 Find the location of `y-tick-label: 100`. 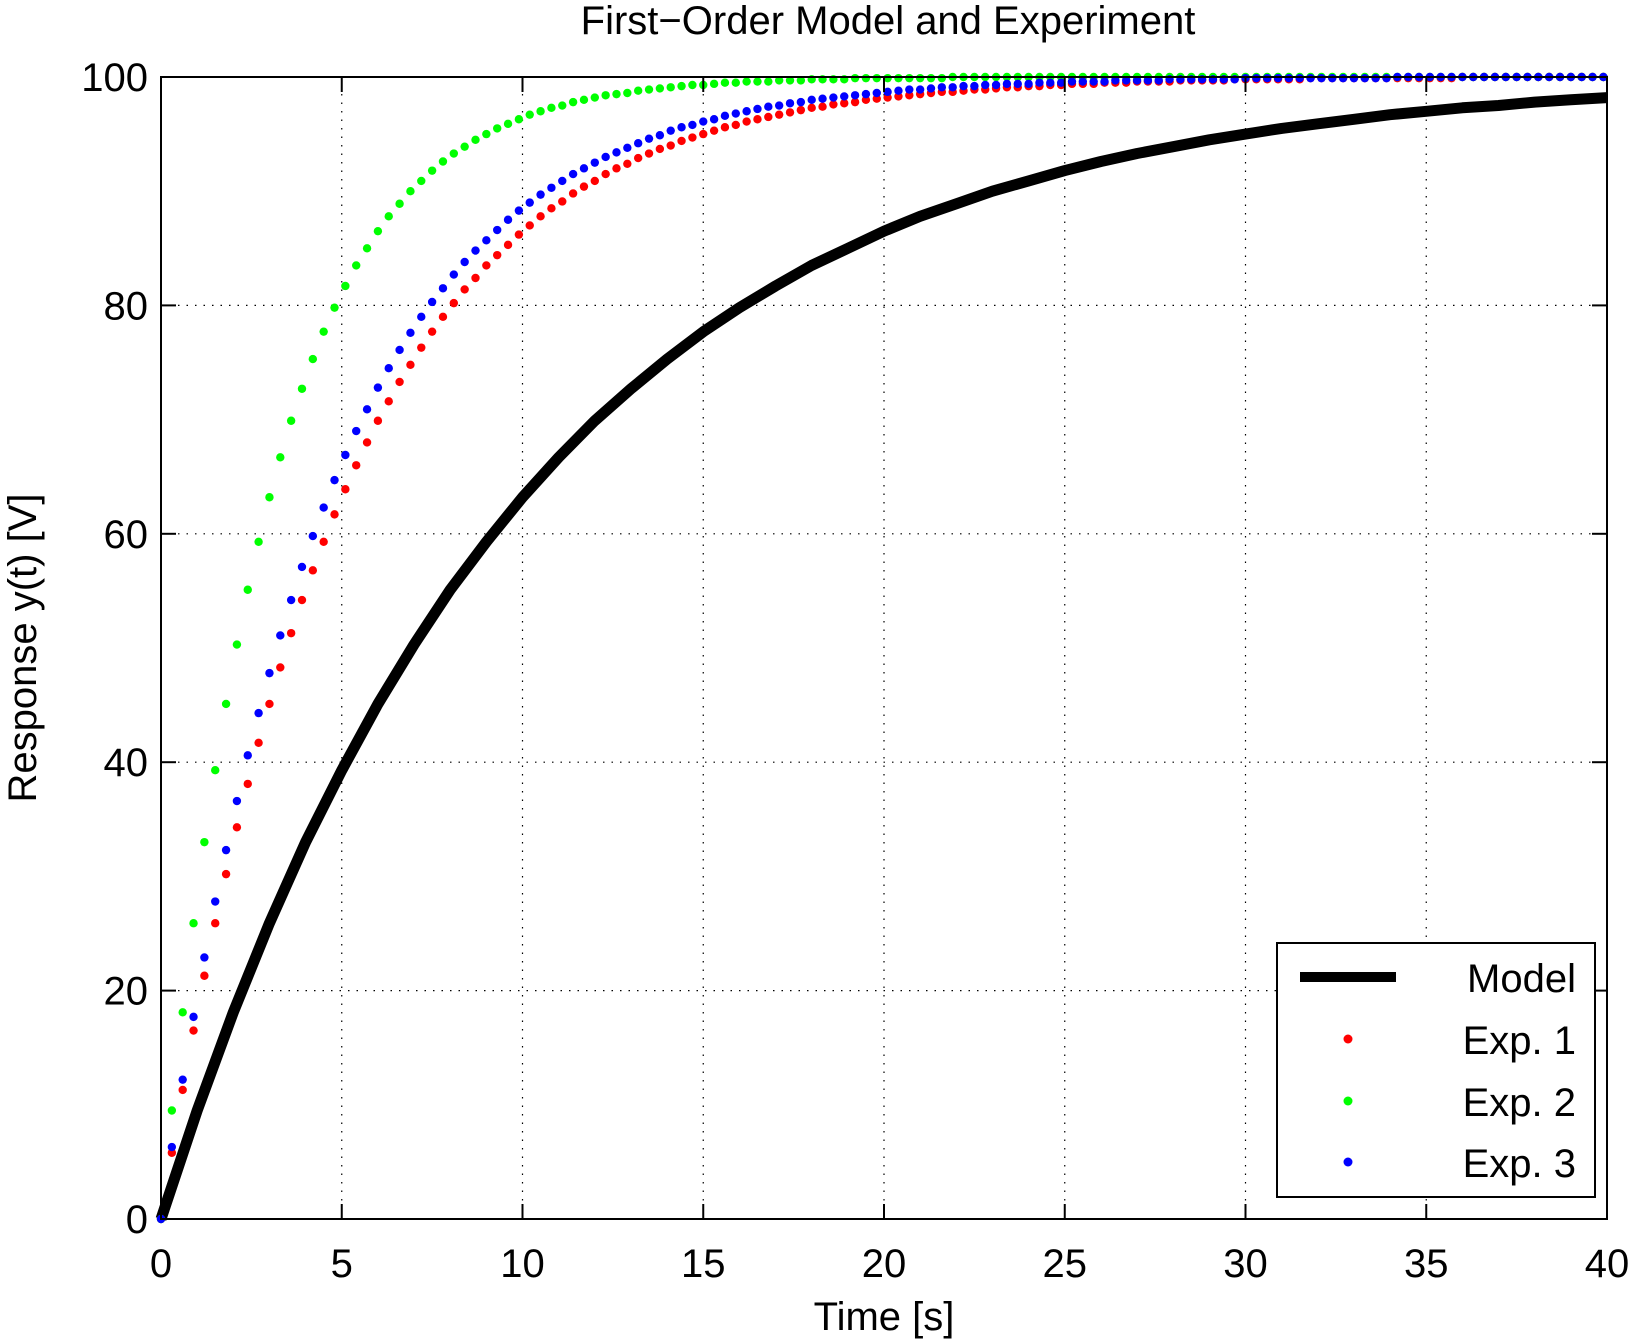

y-tick-label: 100 is located at coordinates (114, 78).